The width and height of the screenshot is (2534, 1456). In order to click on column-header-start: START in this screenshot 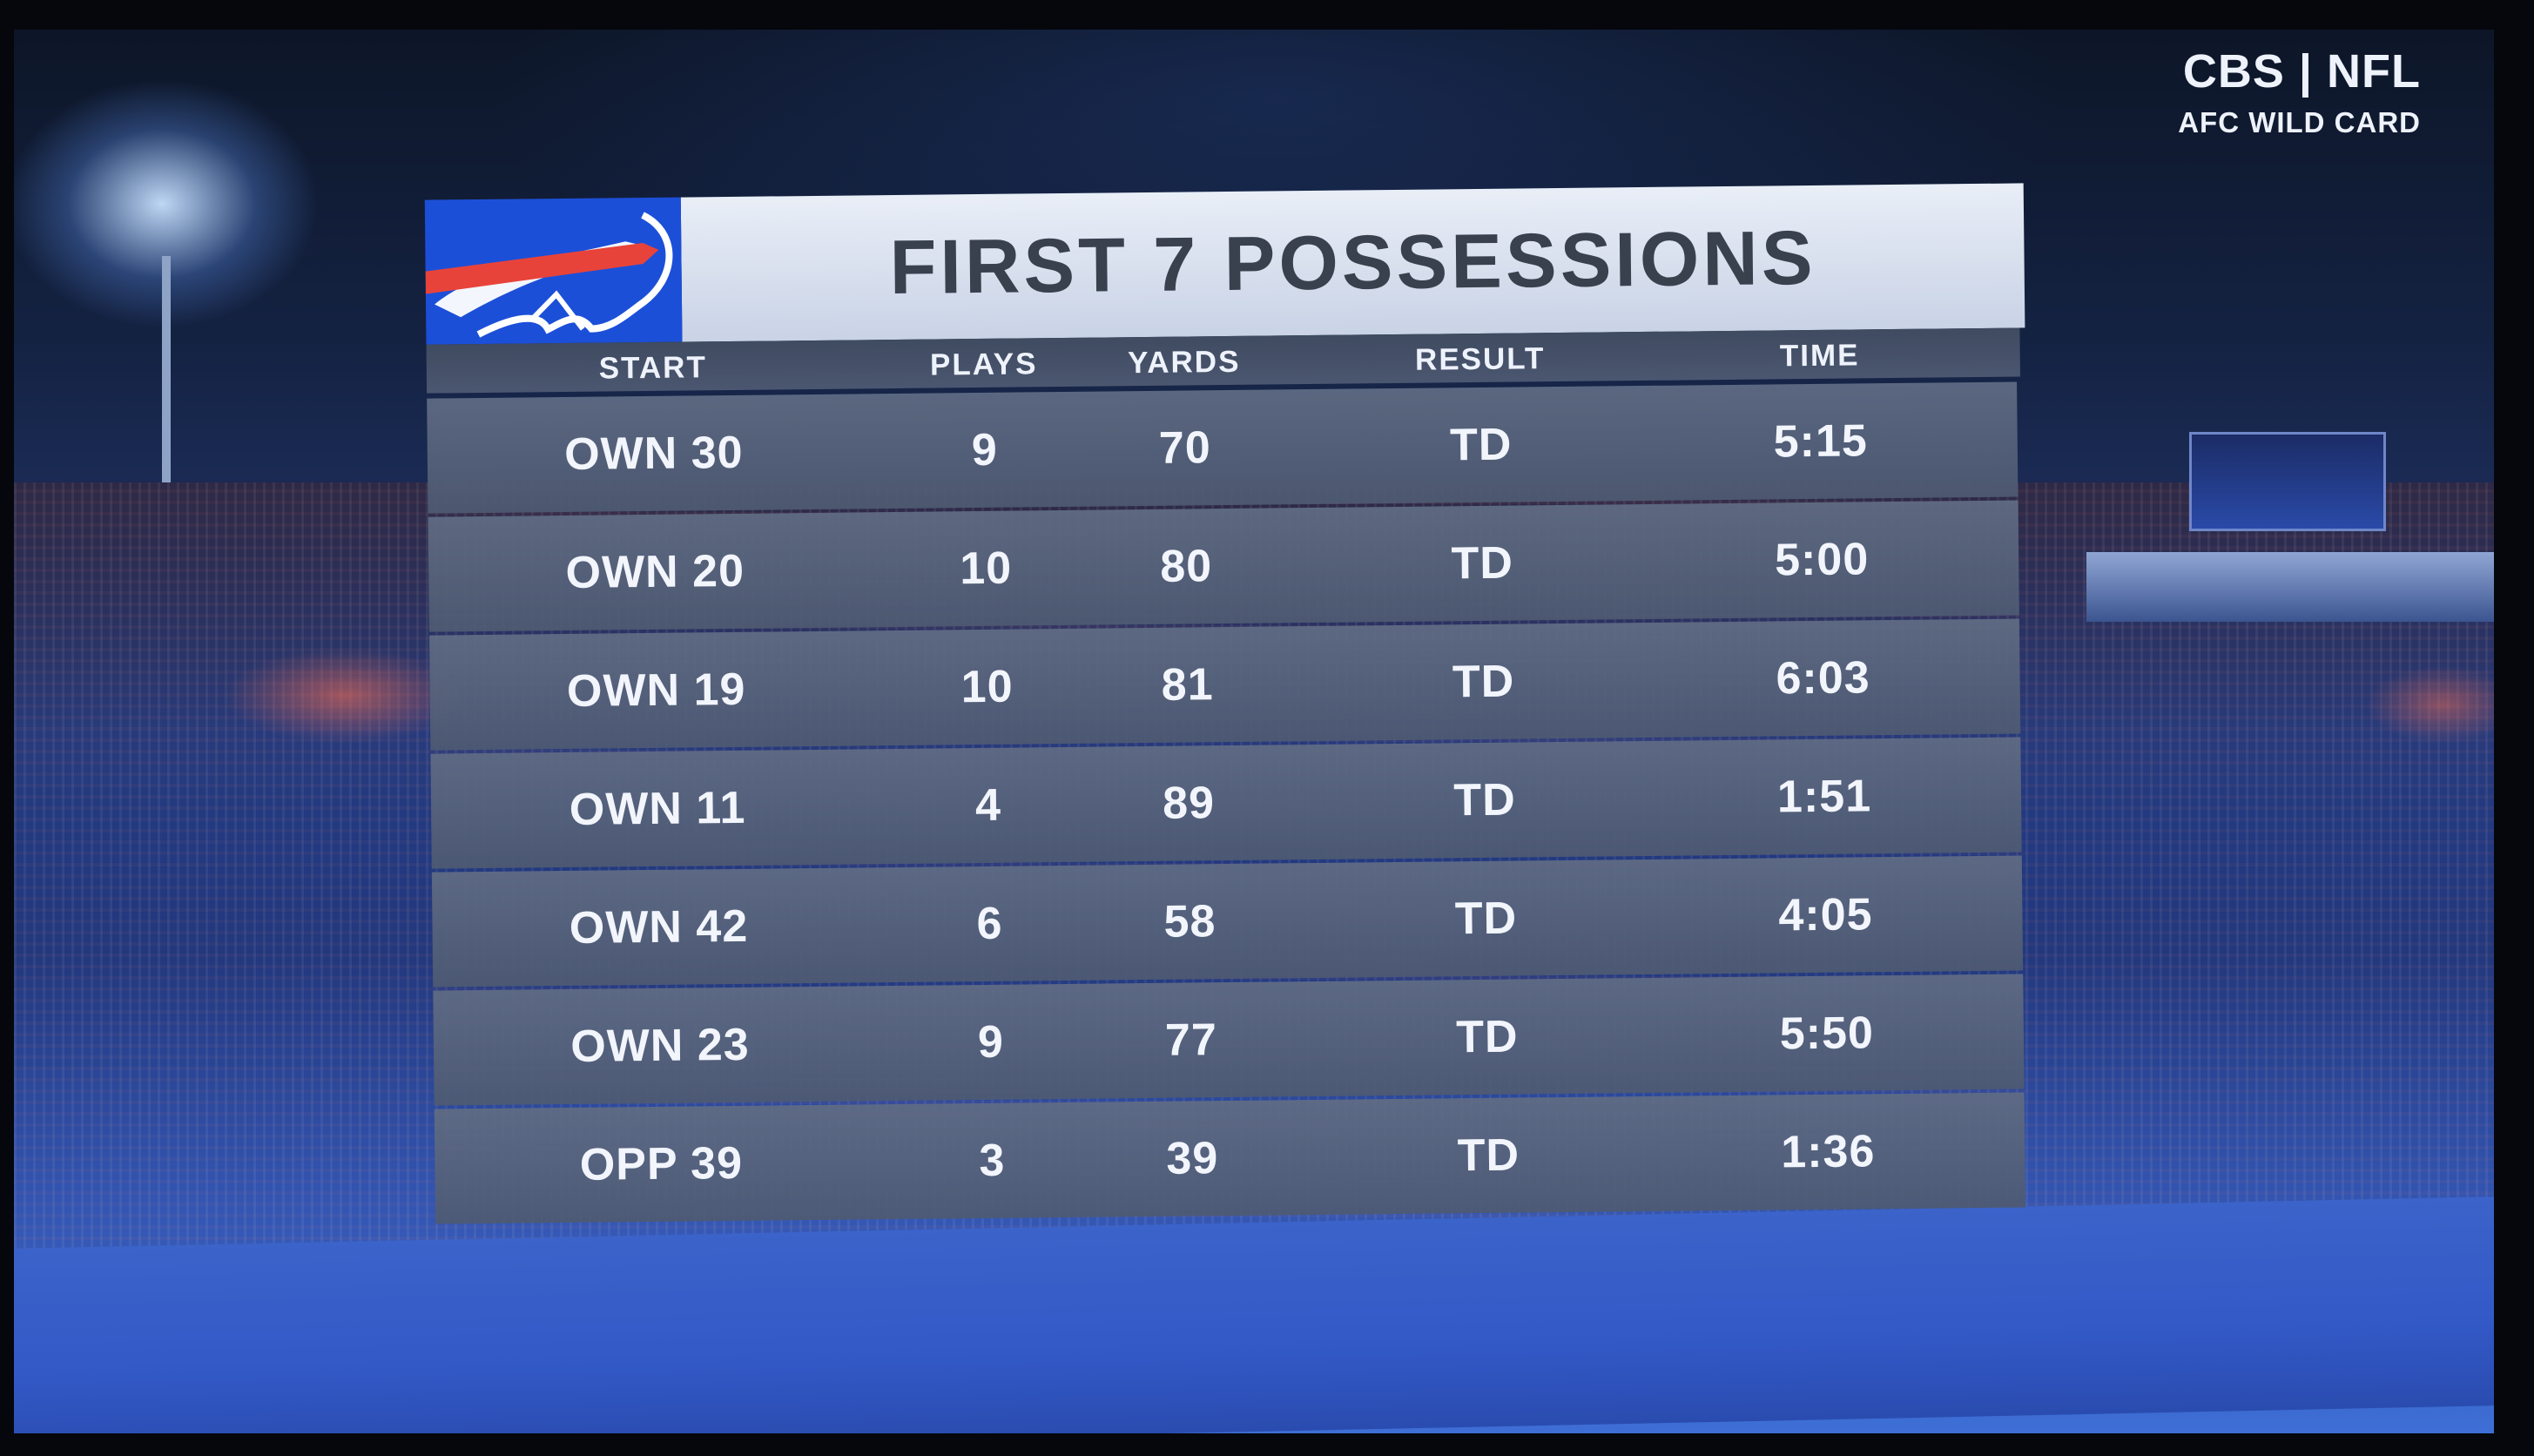, I will do `click(653, 368)`.